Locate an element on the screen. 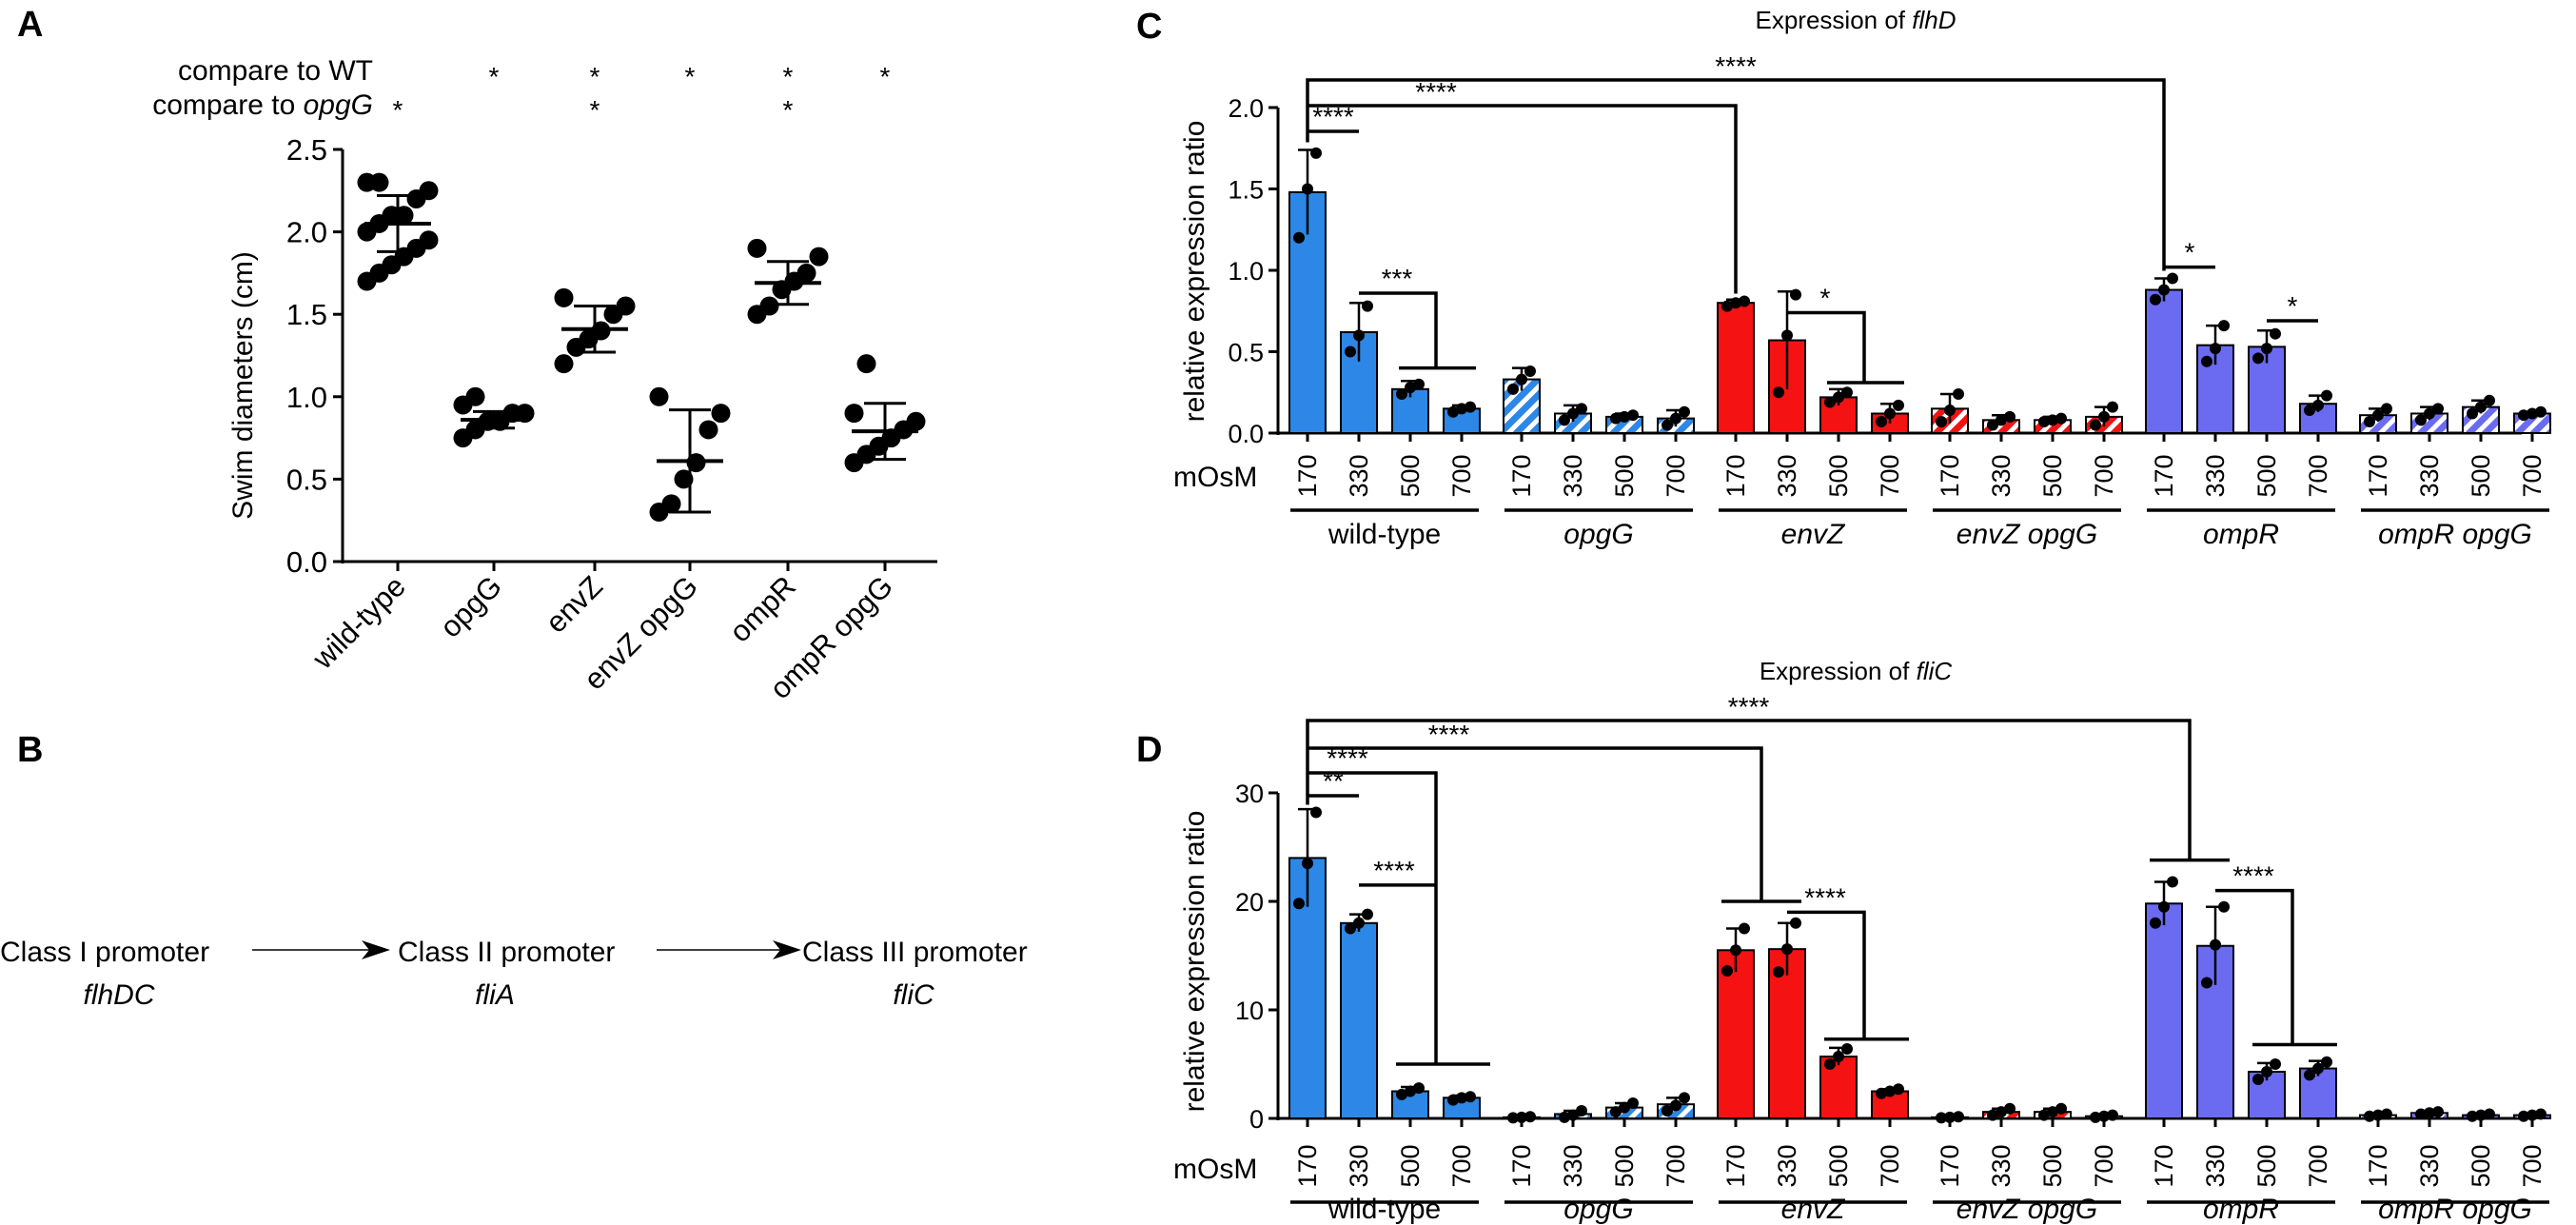 The image size is (2576, 1225). panel-a-ytick-label: 2.0 is located at coordinates (306, 232).